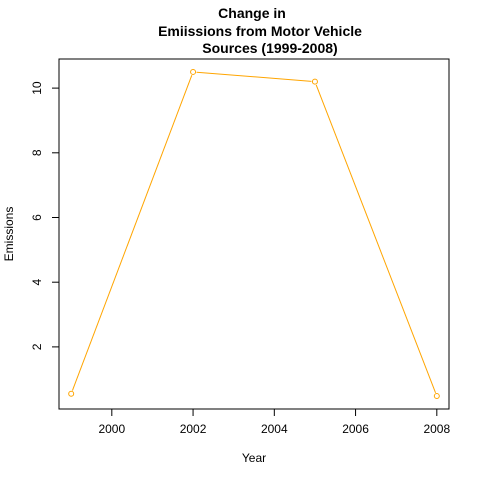 This screenshot has width=480, height=480. What do you see at coordinates (254, 458) in the screenshot?
I see `x-axis-label: Year` at bounding box center [254, 458].